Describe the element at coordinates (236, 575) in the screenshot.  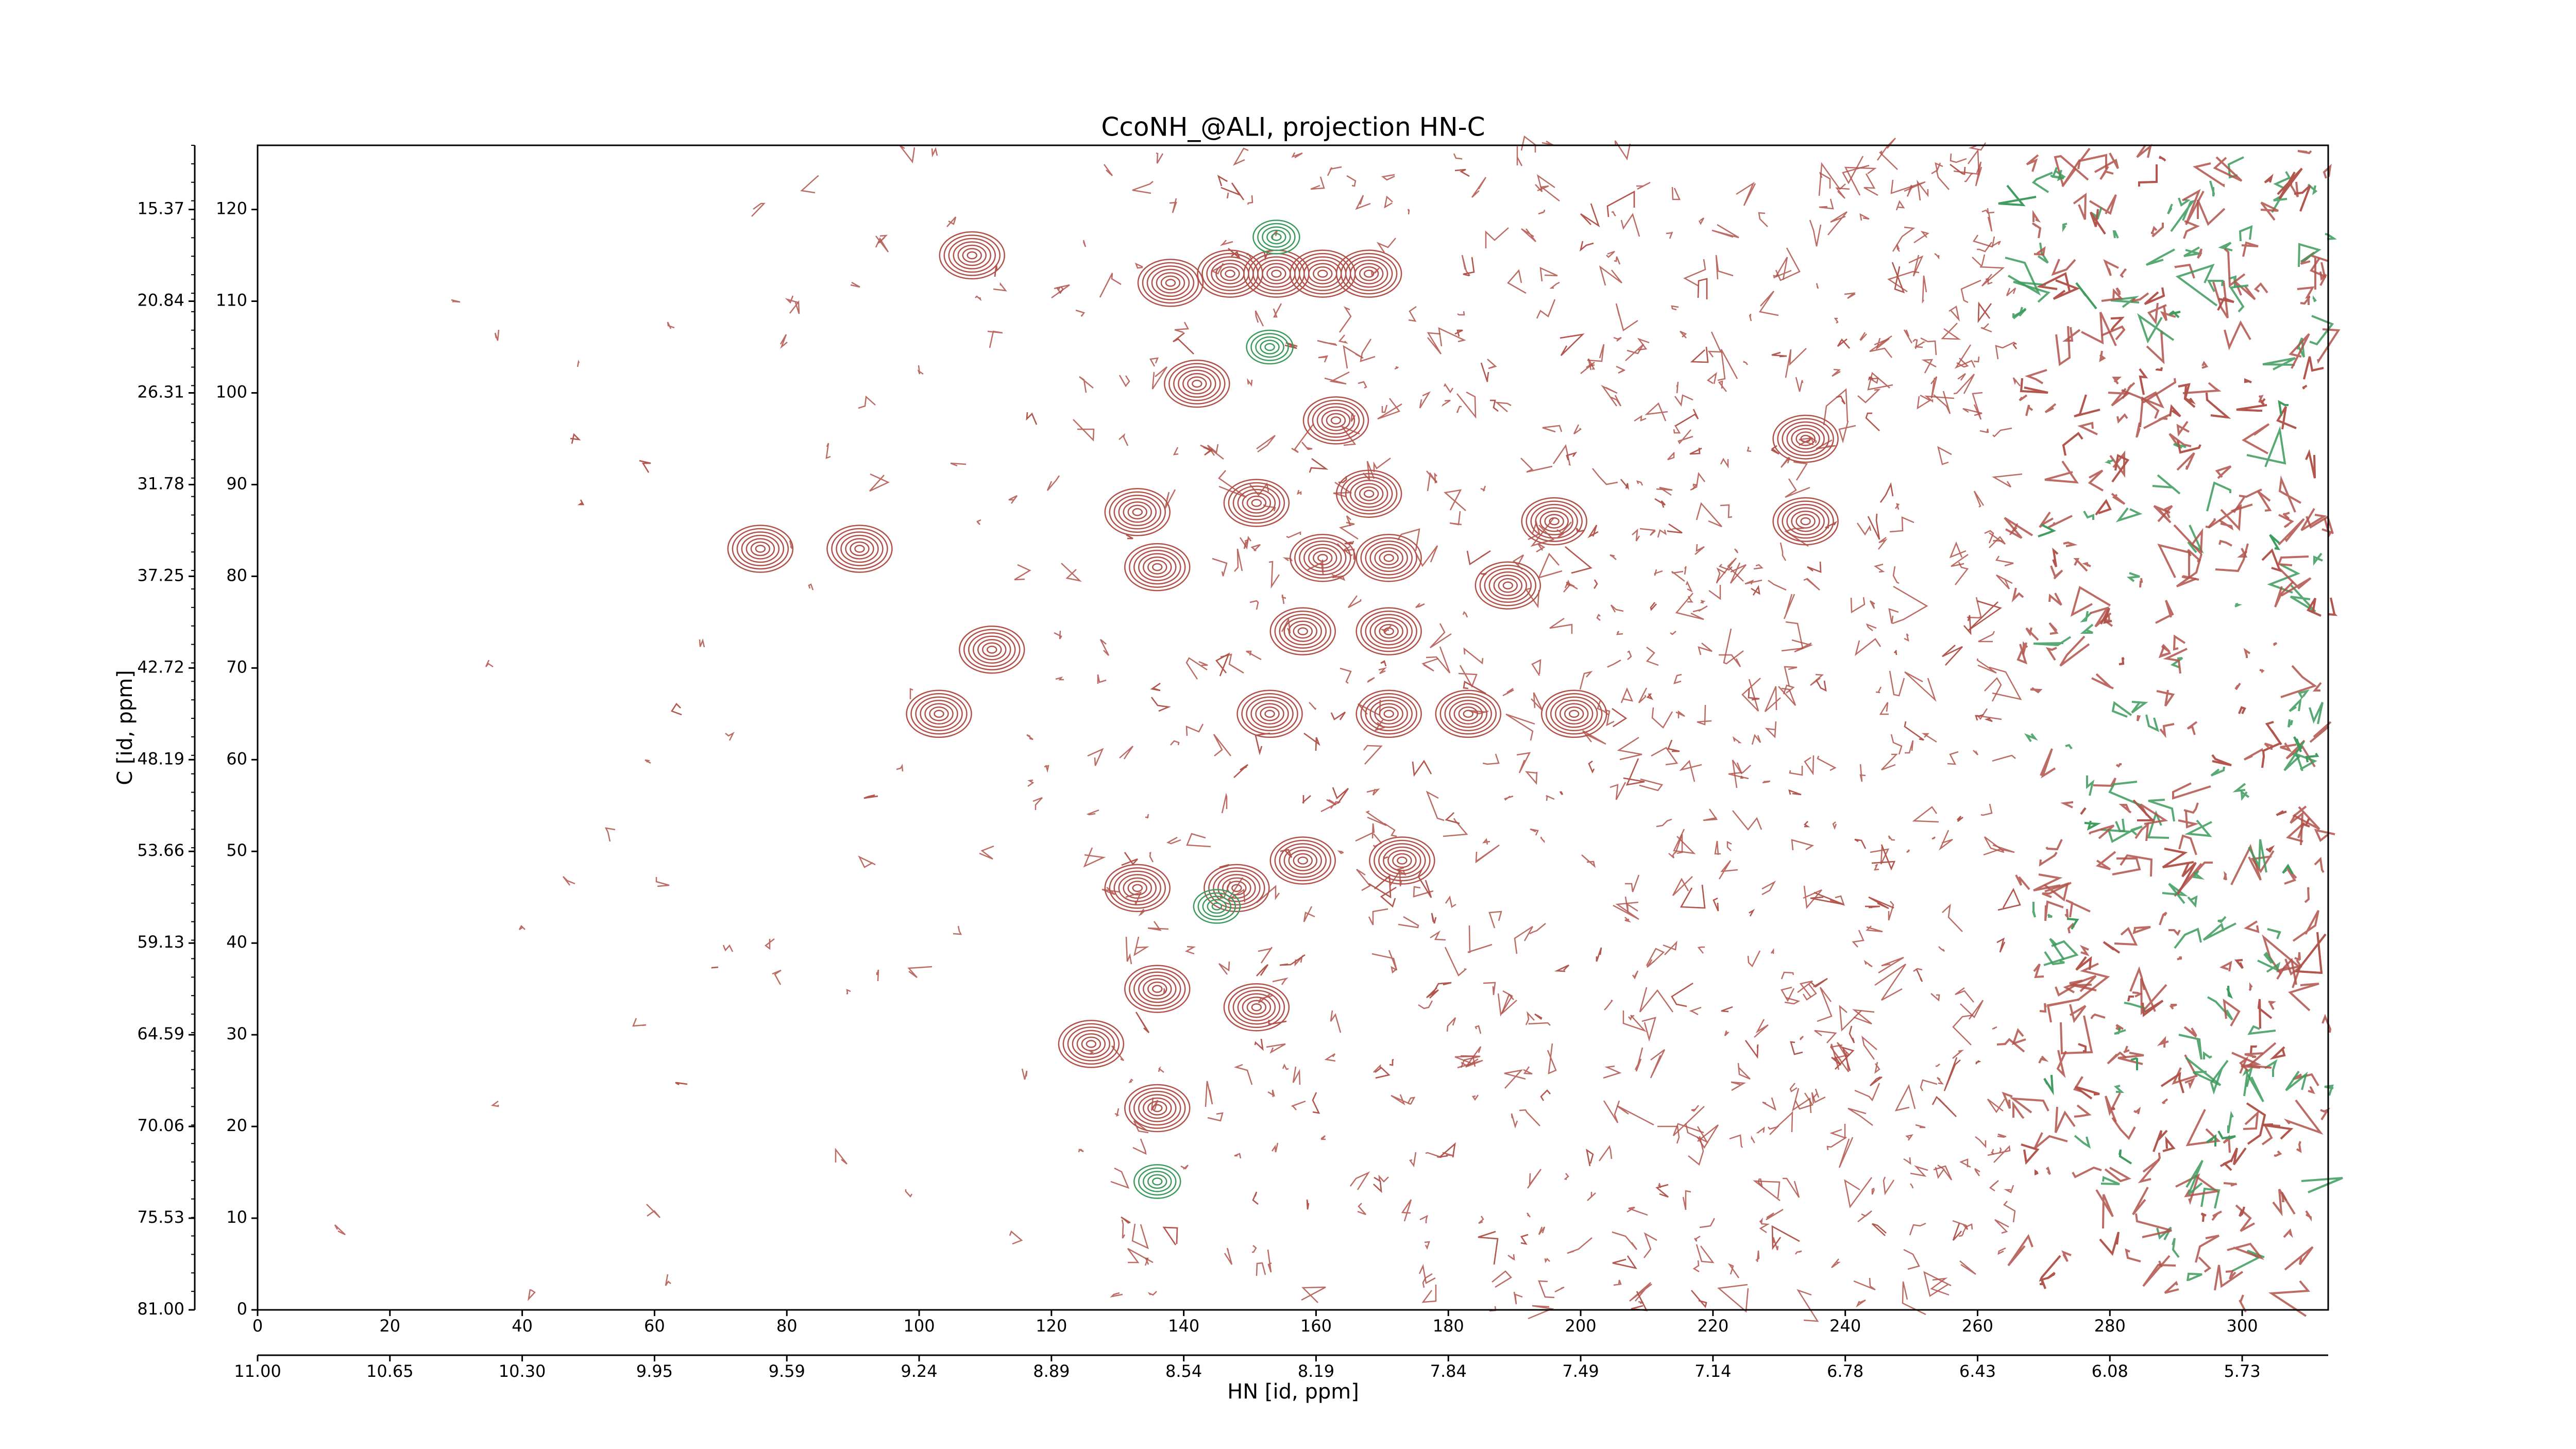
I see `y-tick-label: 80` at that location.